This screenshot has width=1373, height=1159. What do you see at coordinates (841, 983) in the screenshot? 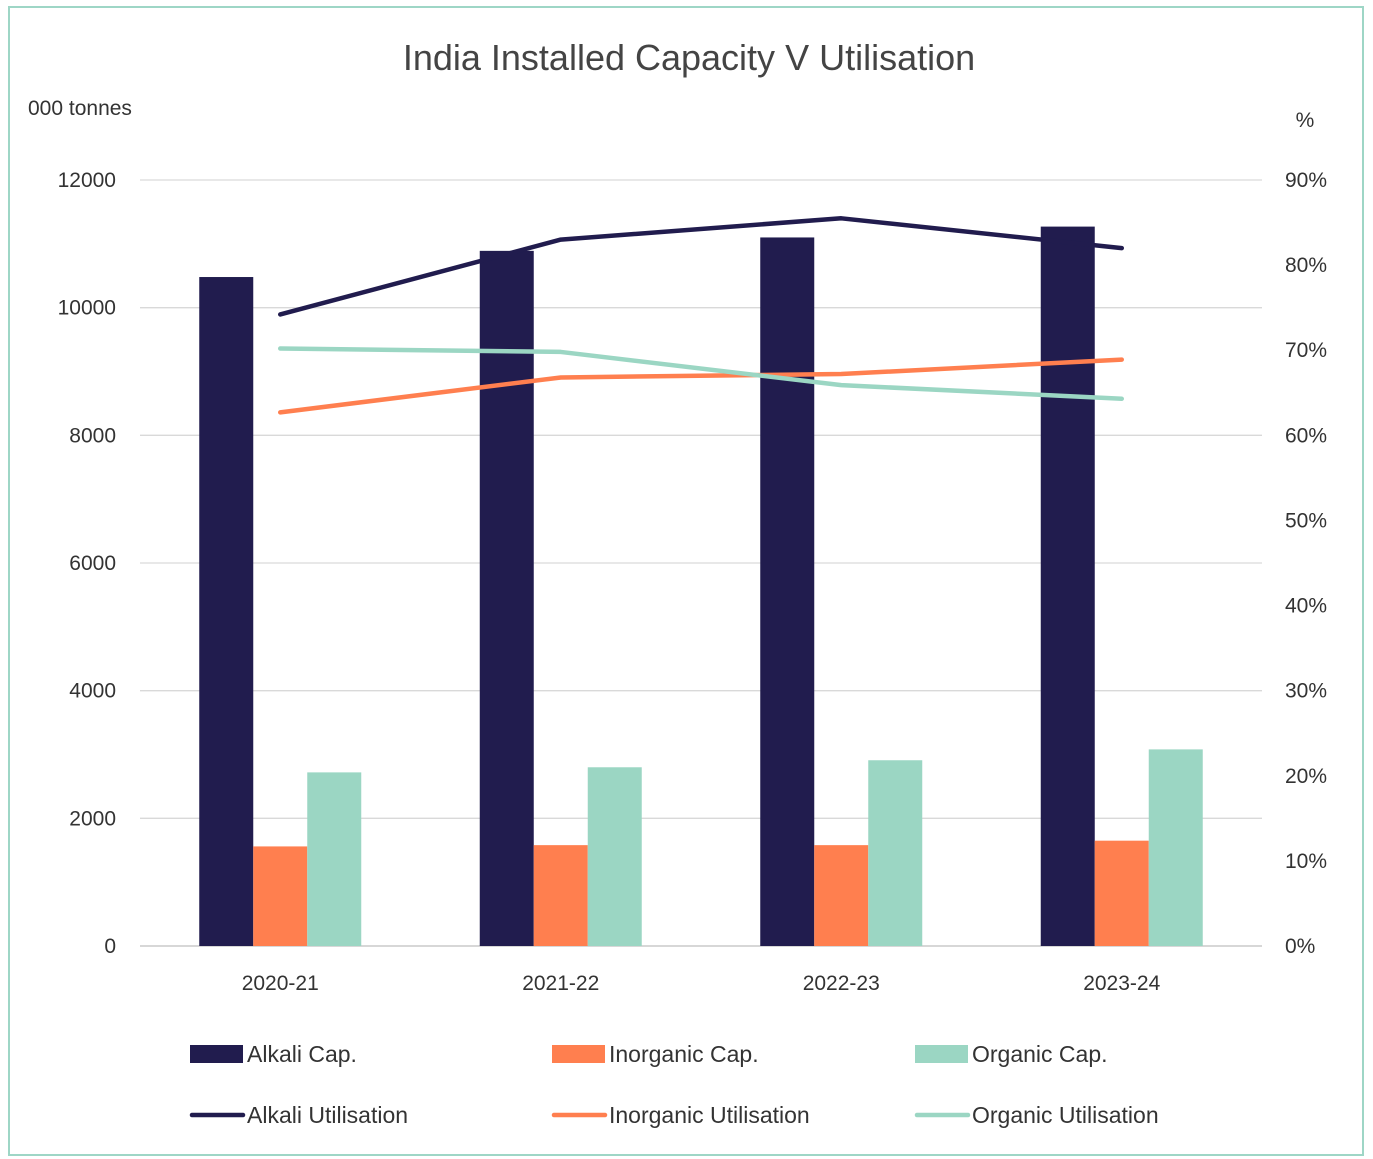
I see `x-tick-label: 2022-23` at bounding box center [841, 983].